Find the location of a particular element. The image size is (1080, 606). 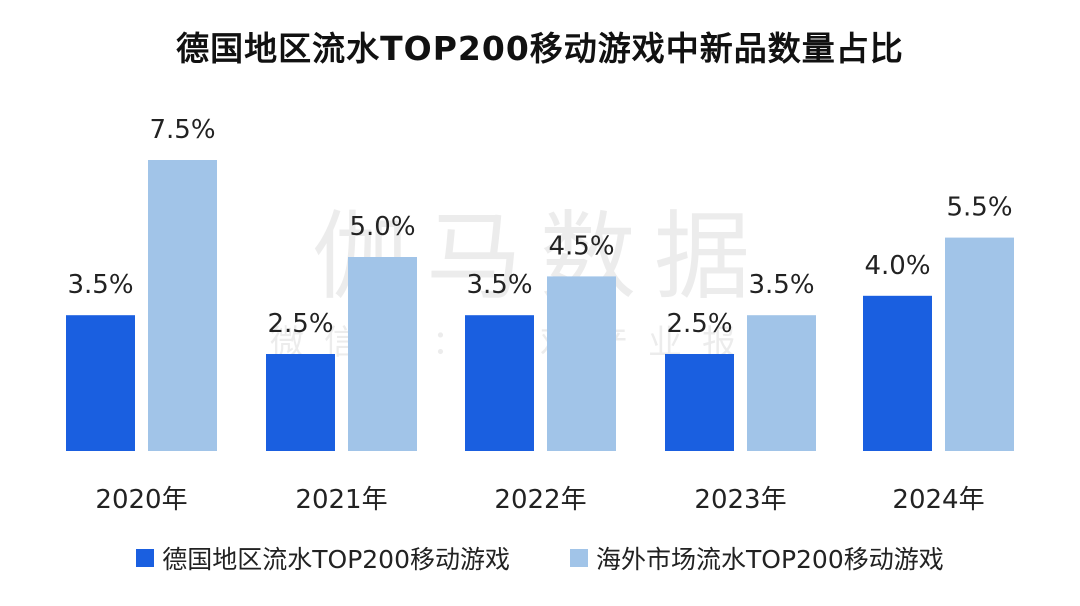

legend-item-germany: 德国地区流水TOP200移动游戏 is located at coordinates (323, 558).